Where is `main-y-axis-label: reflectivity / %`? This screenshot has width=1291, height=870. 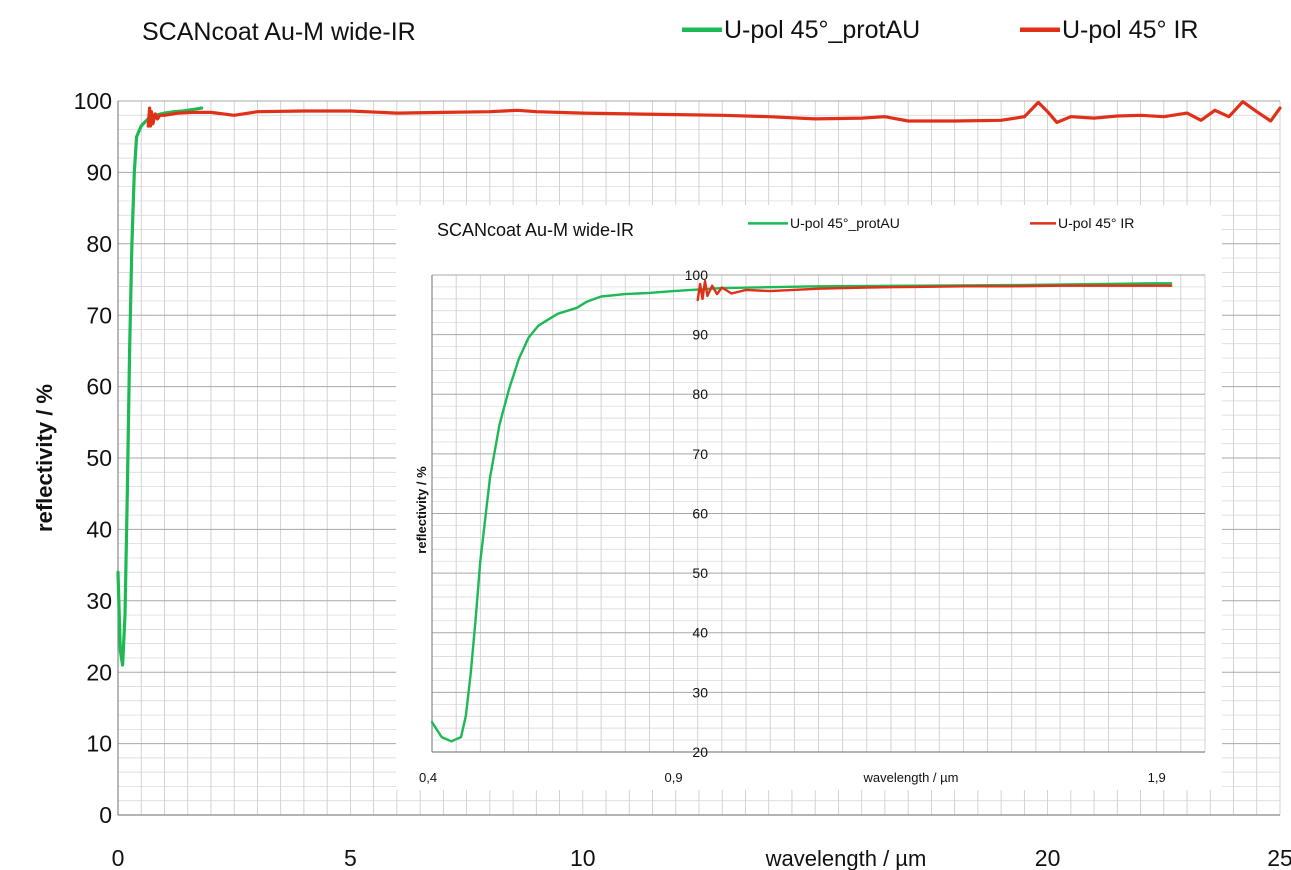 main-y-axis-label: reflectivity / % is located at coordinates (44, 458).